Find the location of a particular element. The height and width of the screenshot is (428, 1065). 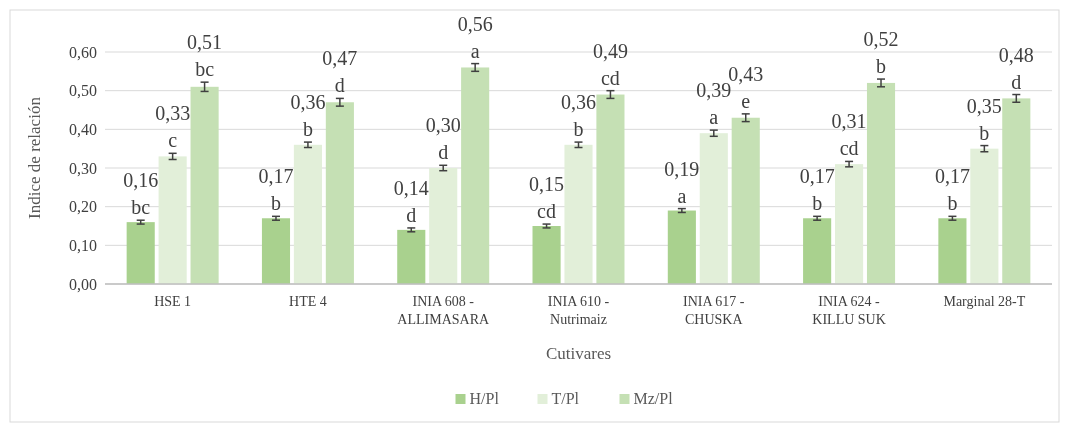

data-label: 0,19 a is located at coordinates (682, 182).